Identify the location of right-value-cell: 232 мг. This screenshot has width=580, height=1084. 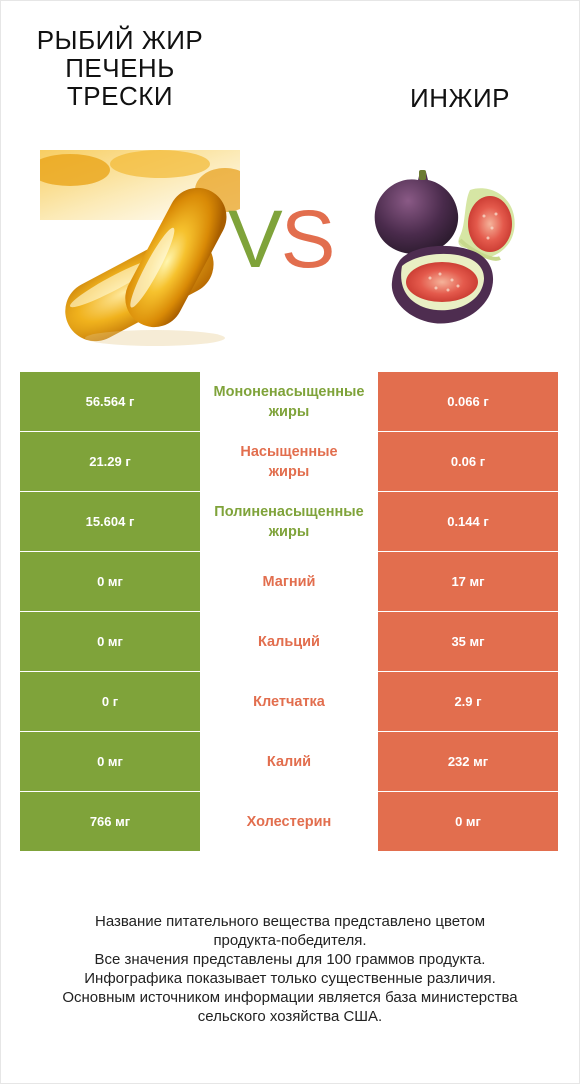
(468, 761).